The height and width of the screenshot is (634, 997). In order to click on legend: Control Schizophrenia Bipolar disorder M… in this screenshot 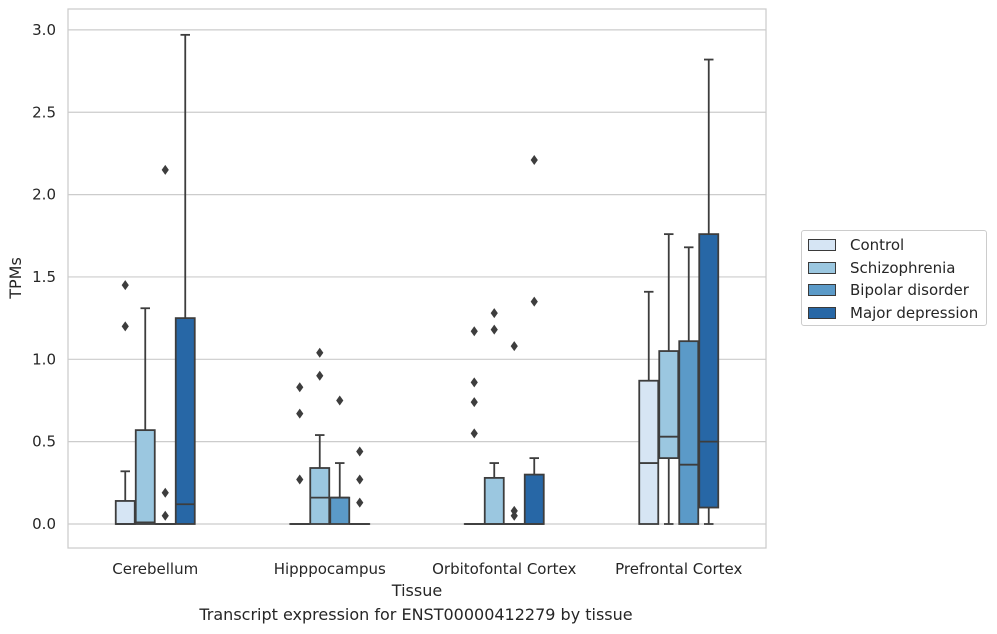, I will do `click(894, 278)`.